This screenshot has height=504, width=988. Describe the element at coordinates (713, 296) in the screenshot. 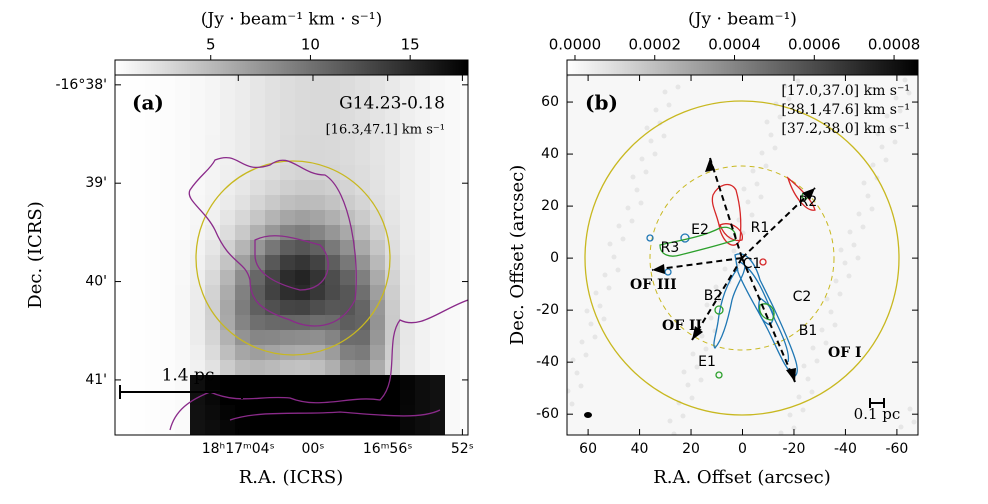

I see `source-label: B2` at that location.